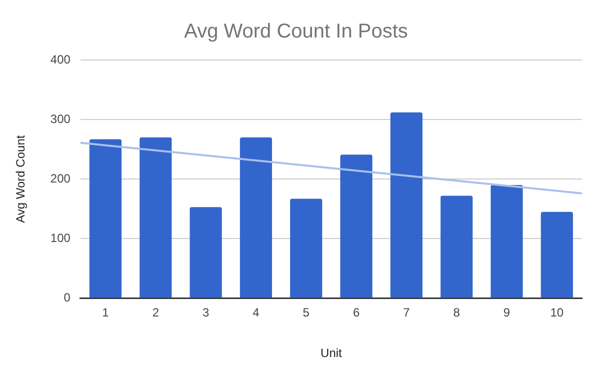  Describe the element at coordinates (60, 237) in the screenshot. I see `y-tick-label: 100` at that location.